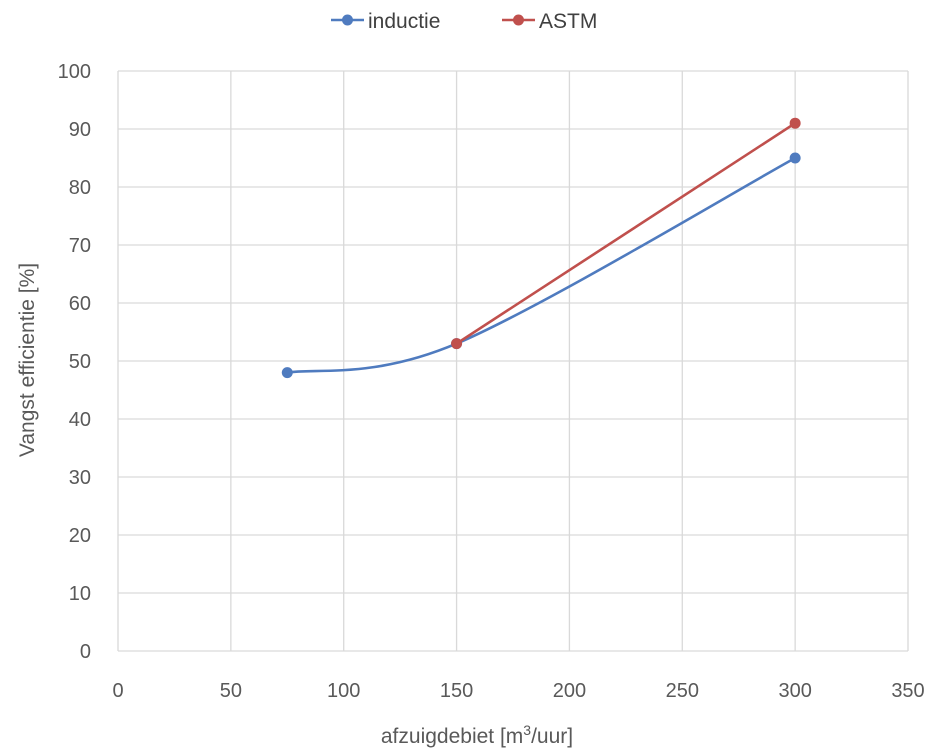 This screenshot has width=934, height=754. Describe the element at coordinates (27, 360) in the screenshot. I see `y-axis-title: Vangst efficientie [%]` at that location.